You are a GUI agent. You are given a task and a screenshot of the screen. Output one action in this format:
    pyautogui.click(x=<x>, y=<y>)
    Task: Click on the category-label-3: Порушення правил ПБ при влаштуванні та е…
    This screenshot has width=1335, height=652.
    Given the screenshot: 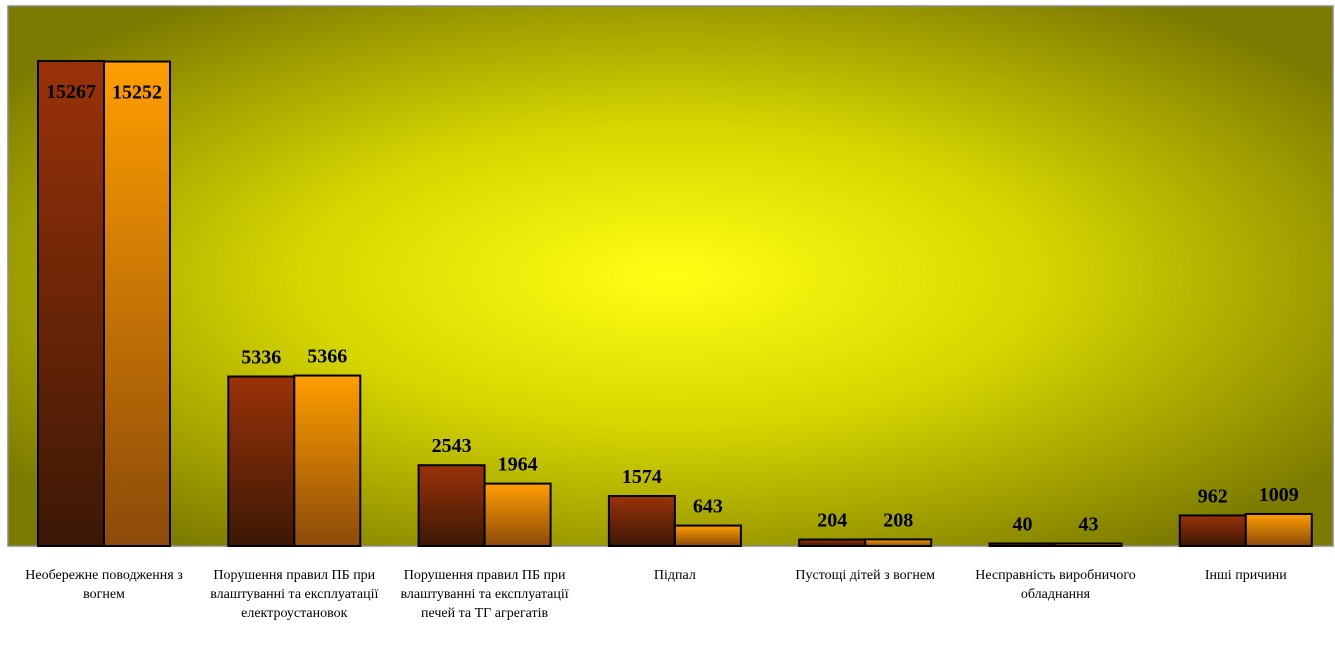 What is the action you would take?
    pyautogui.click(x=484, y=594)
    